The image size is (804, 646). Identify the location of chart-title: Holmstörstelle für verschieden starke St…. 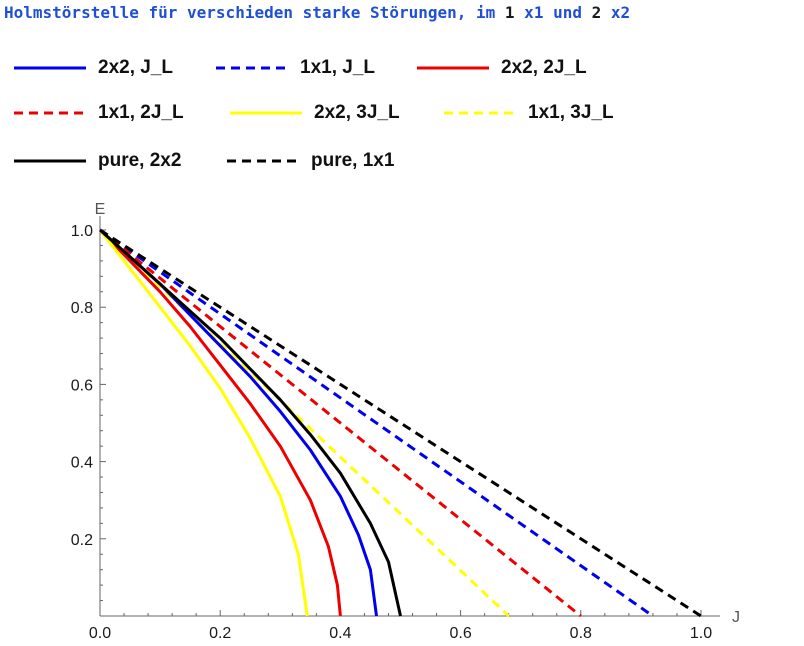
(317, 12).